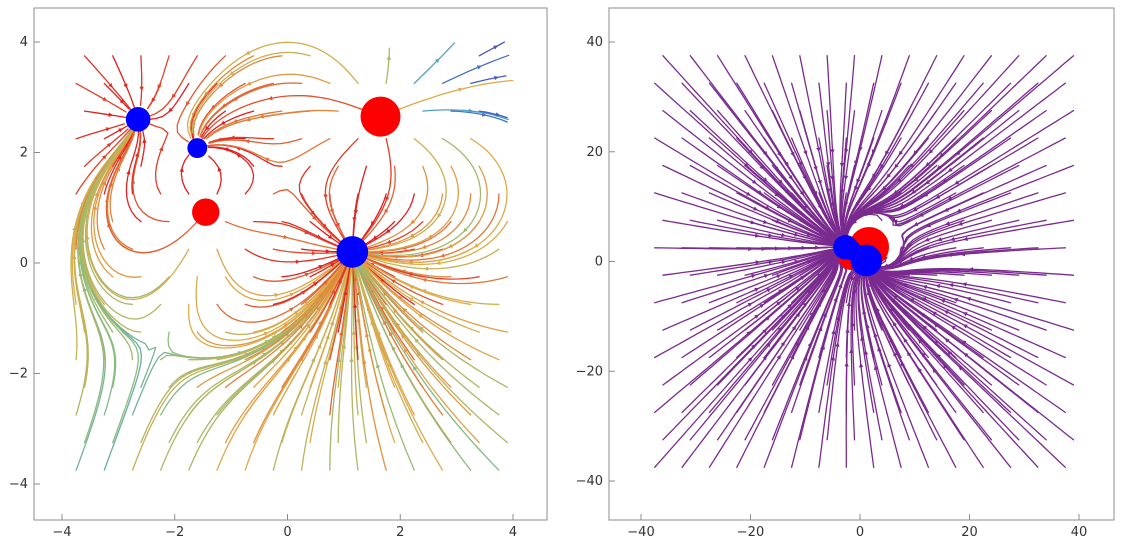 The width and height of the screenshot is (1130, 554). What do you see at coordinates (969, 532) in the screenshot?
I see `x-tick-label: 20` at bounding box center [969, 532].